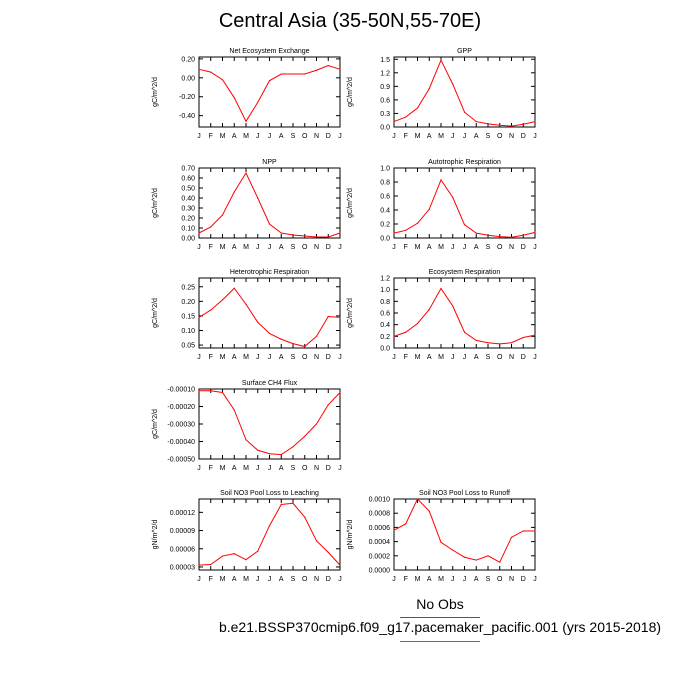 The image size is (700, 700). I want to click on y-tick-label: 0.8, so click(385, 183).